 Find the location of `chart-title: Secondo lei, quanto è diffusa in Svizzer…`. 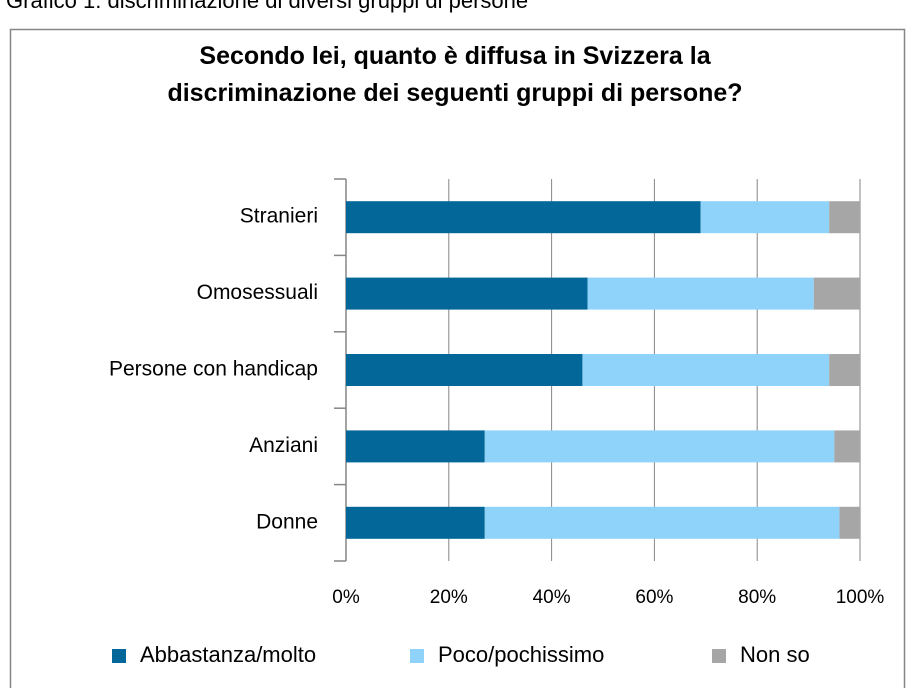

chart-title: Secondo lei, quanto è diffusa in Svizzer… is located at coordinates (455, 74).